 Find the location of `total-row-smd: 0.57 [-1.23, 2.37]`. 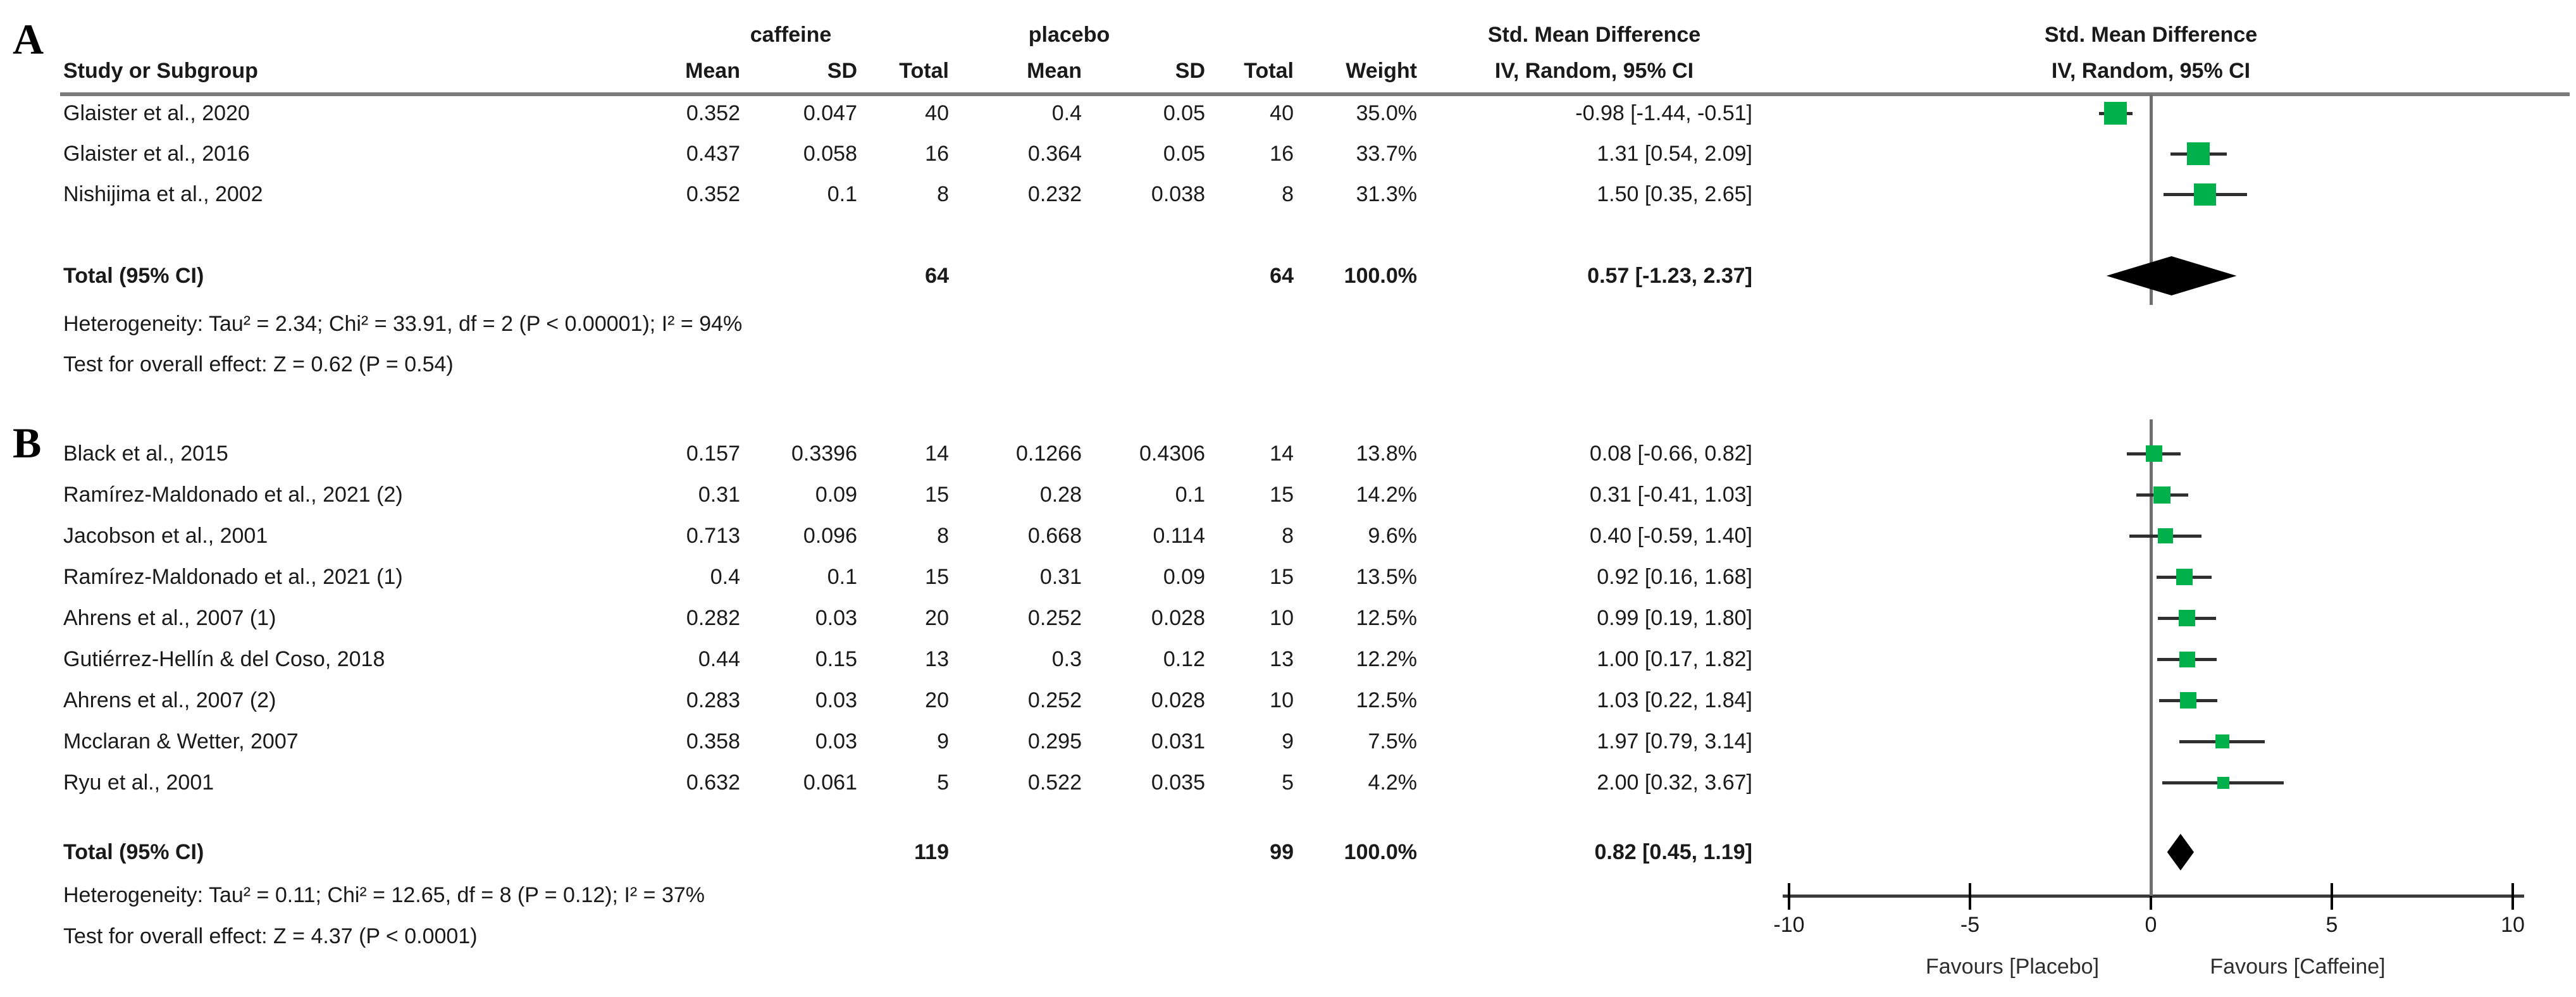

total-row-smd: 0.57 [-1.23, 2.37] is located at coordinates (1670, 276).